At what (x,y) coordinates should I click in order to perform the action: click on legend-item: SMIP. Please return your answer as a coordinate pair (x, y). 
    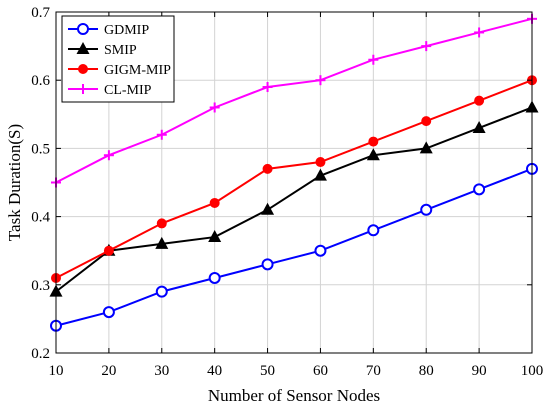
    Looking at the image, I should click on (102, 50).